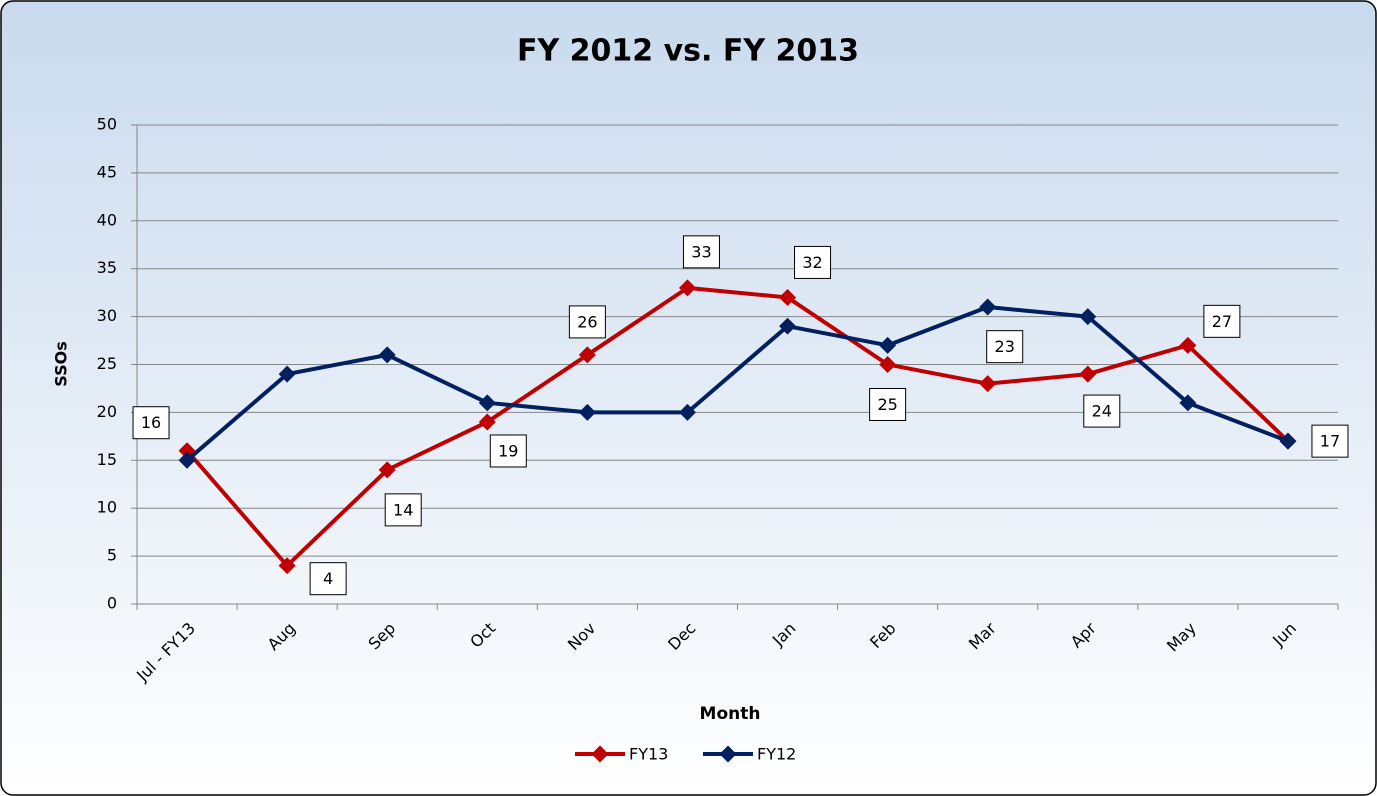 The image size is (1377, 796). I want to click on legend-label: FY12, so click(776, 754).